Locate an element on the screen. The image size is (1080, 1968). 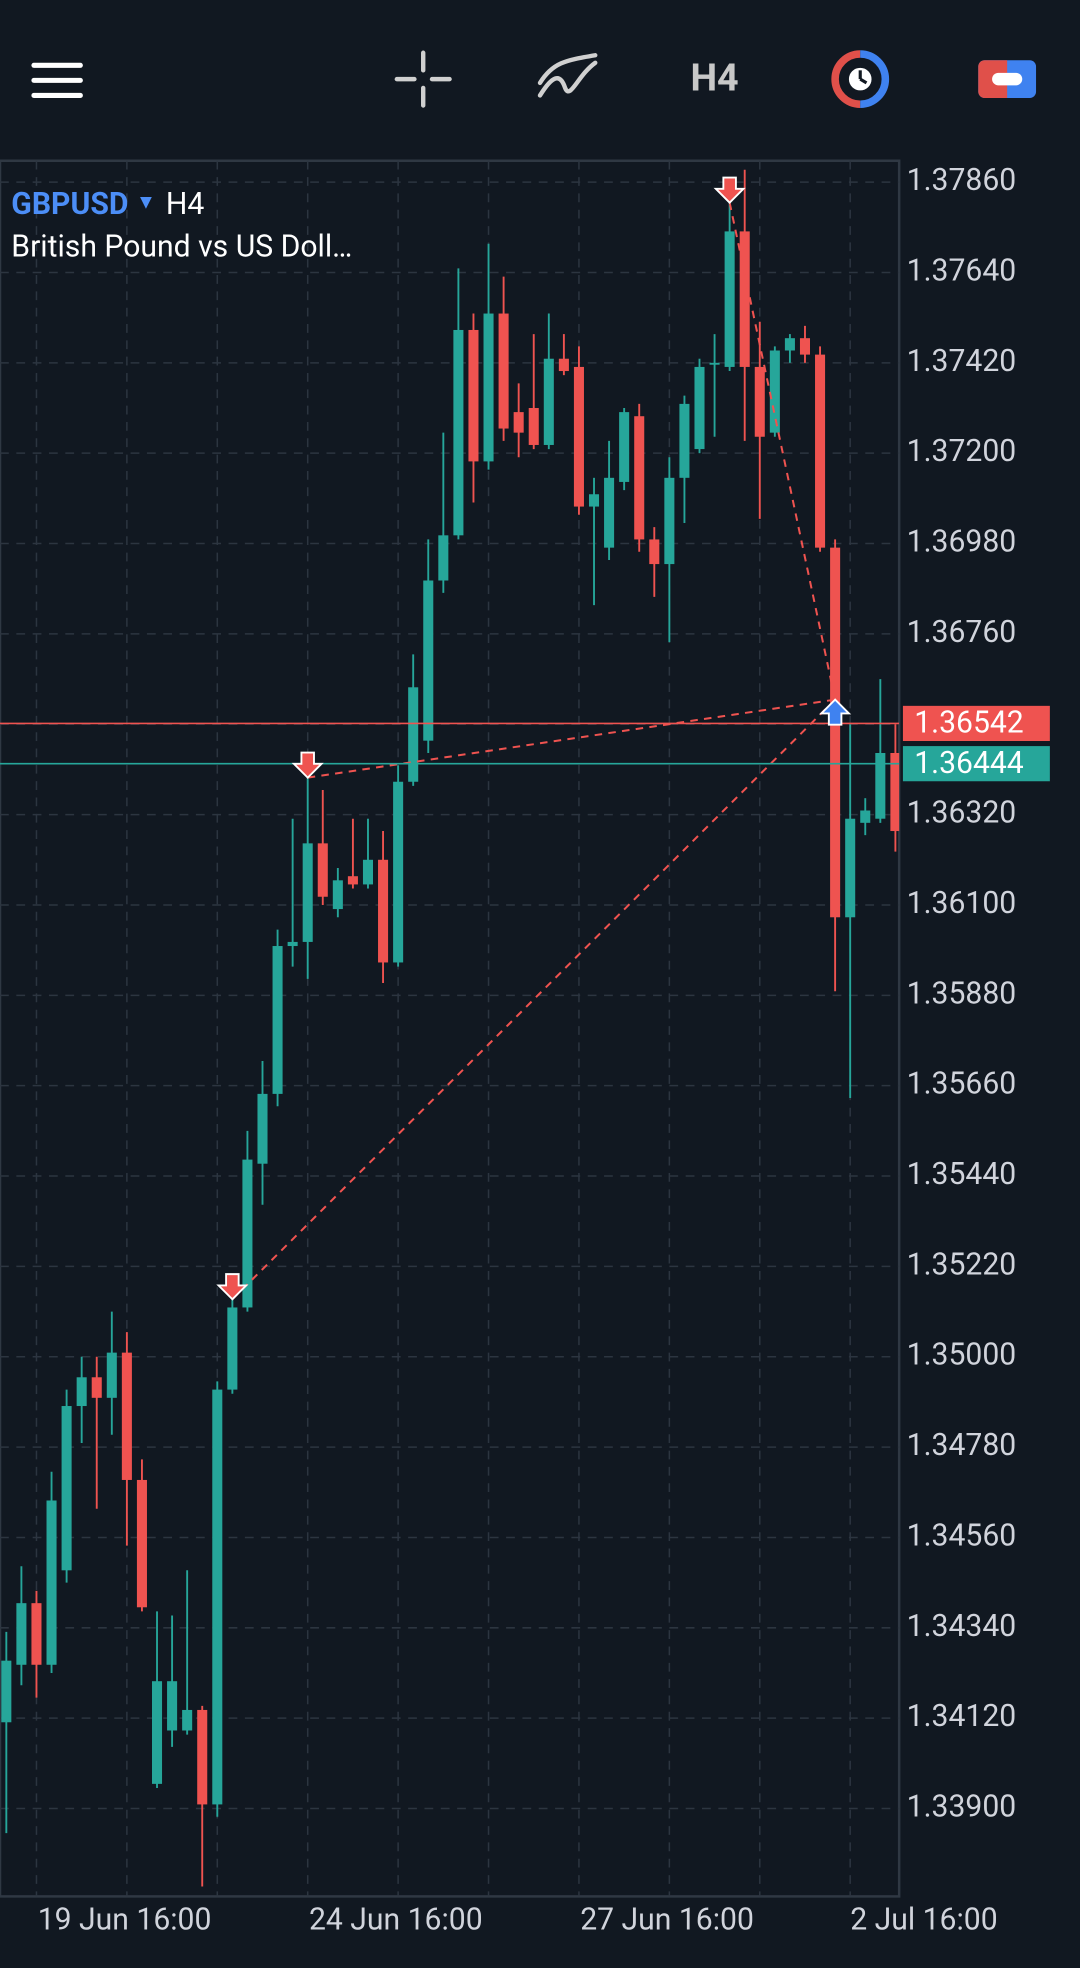
one-click-toggle is located at coordinates (1007, 79).